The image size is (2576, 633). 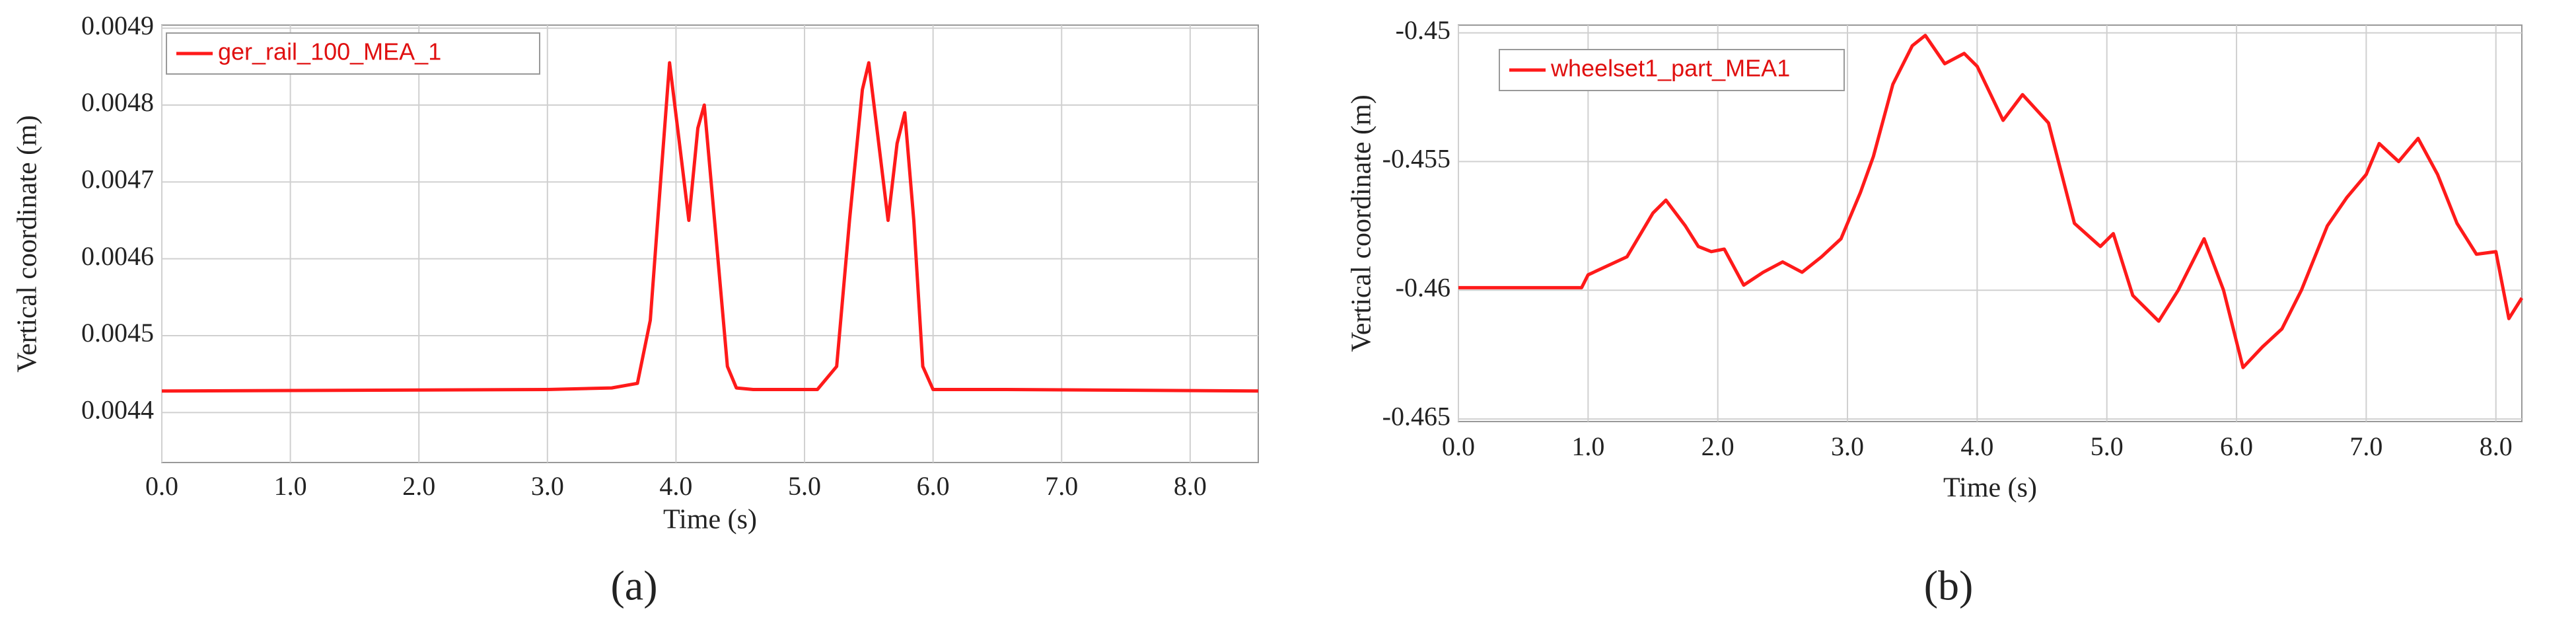 What do you see at coordinates (330, 51) in the screenshot?
I see `legend-label: ger_rail_100_MEA_1` at bounding box center [330, 51].